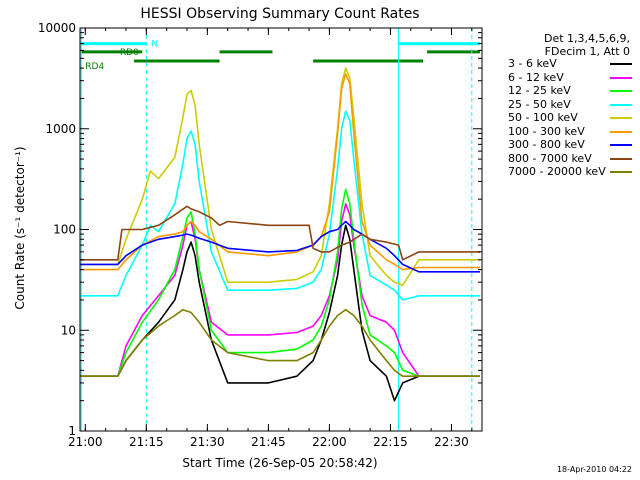 This screenshot has width=640, height=480. I want to click on legend-entry-label: 6 - 12 keV, so click(536, 77).